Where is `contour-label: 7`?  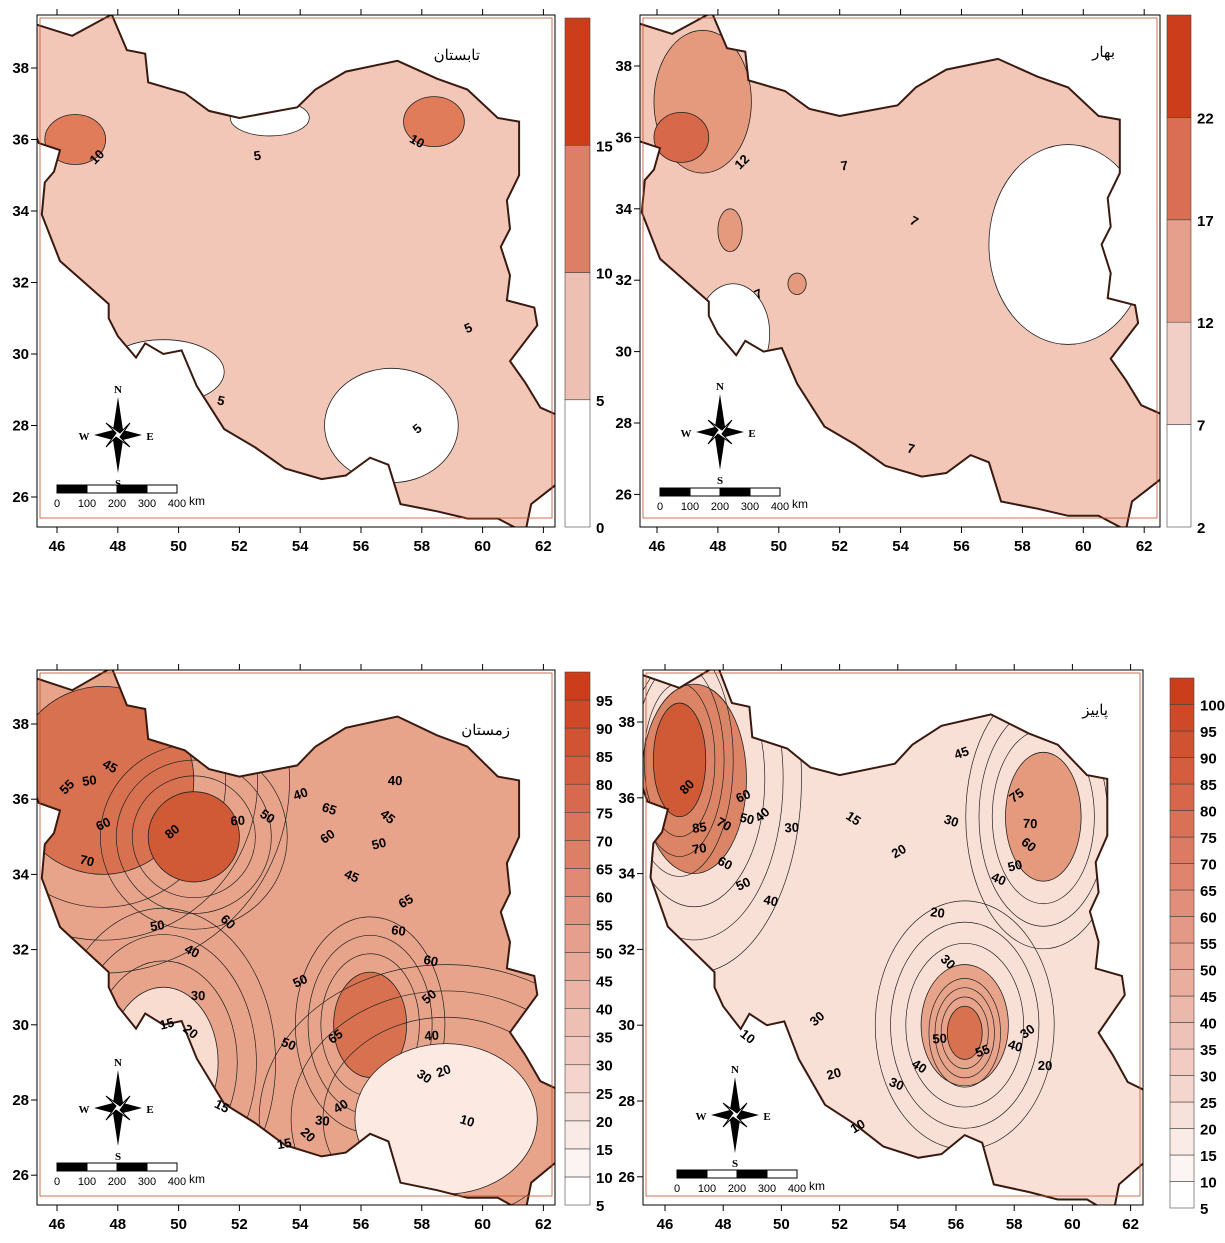 contour-label: 7 is located at coordinates (844, 166).